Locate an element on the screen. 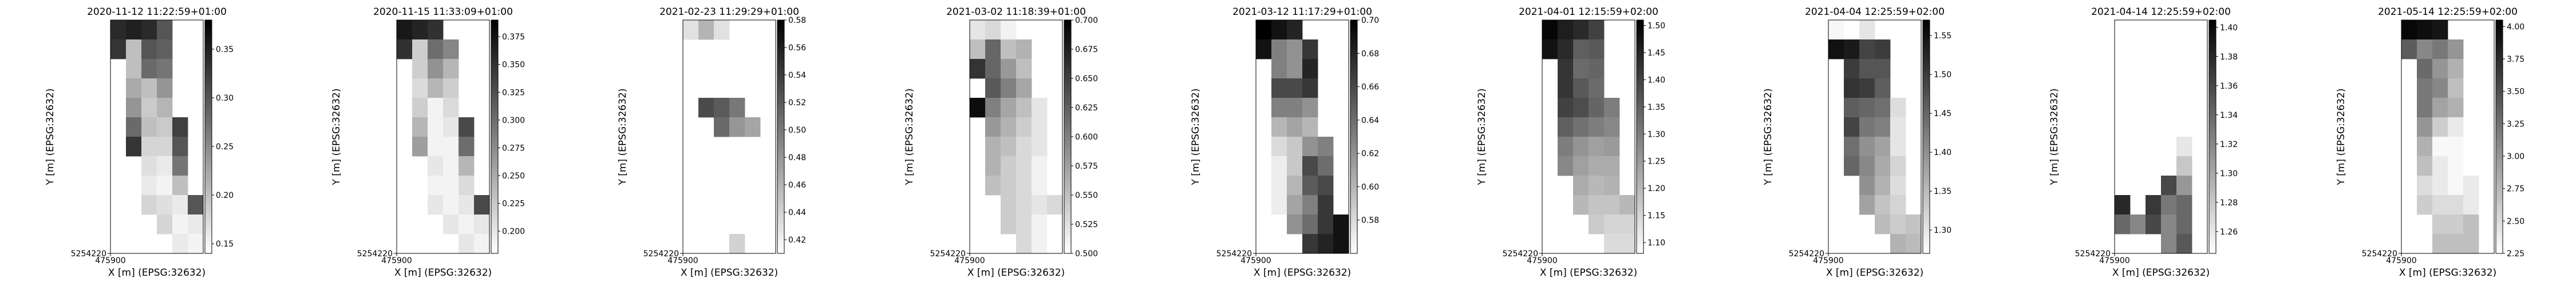 The width and height of the screenshot is (2576, 286). colorbar-tick-label: 0.50 is located at coordinates (797, 130).